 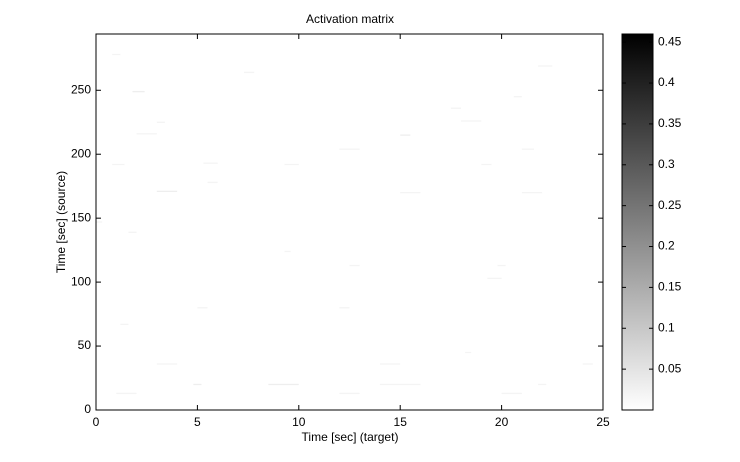 What do you see at coordinates (350, 19) in the screenshot?
I see `chart-title: Activation matrix` at bounding box center [350, 19].